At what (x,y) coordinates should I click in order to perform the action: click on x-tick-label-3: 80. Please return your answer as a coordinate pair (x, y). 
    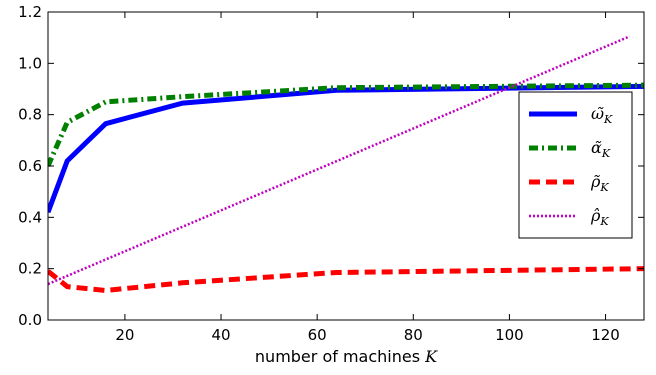
    Looking at the image, I should click on (413, 335).